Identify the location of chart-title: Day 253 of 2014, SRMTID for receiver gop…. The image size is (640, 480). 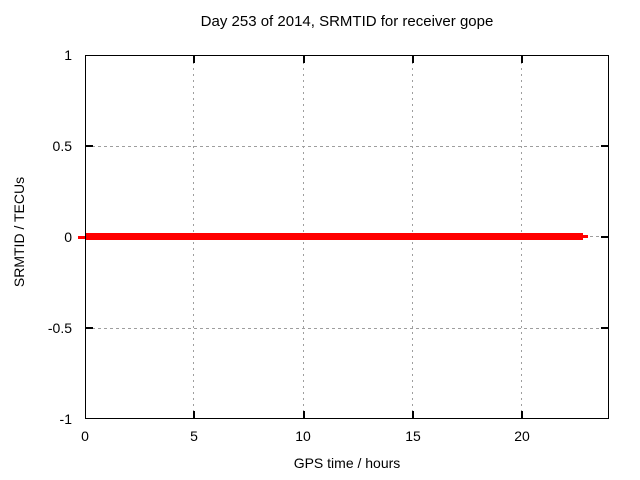
(347, 21).